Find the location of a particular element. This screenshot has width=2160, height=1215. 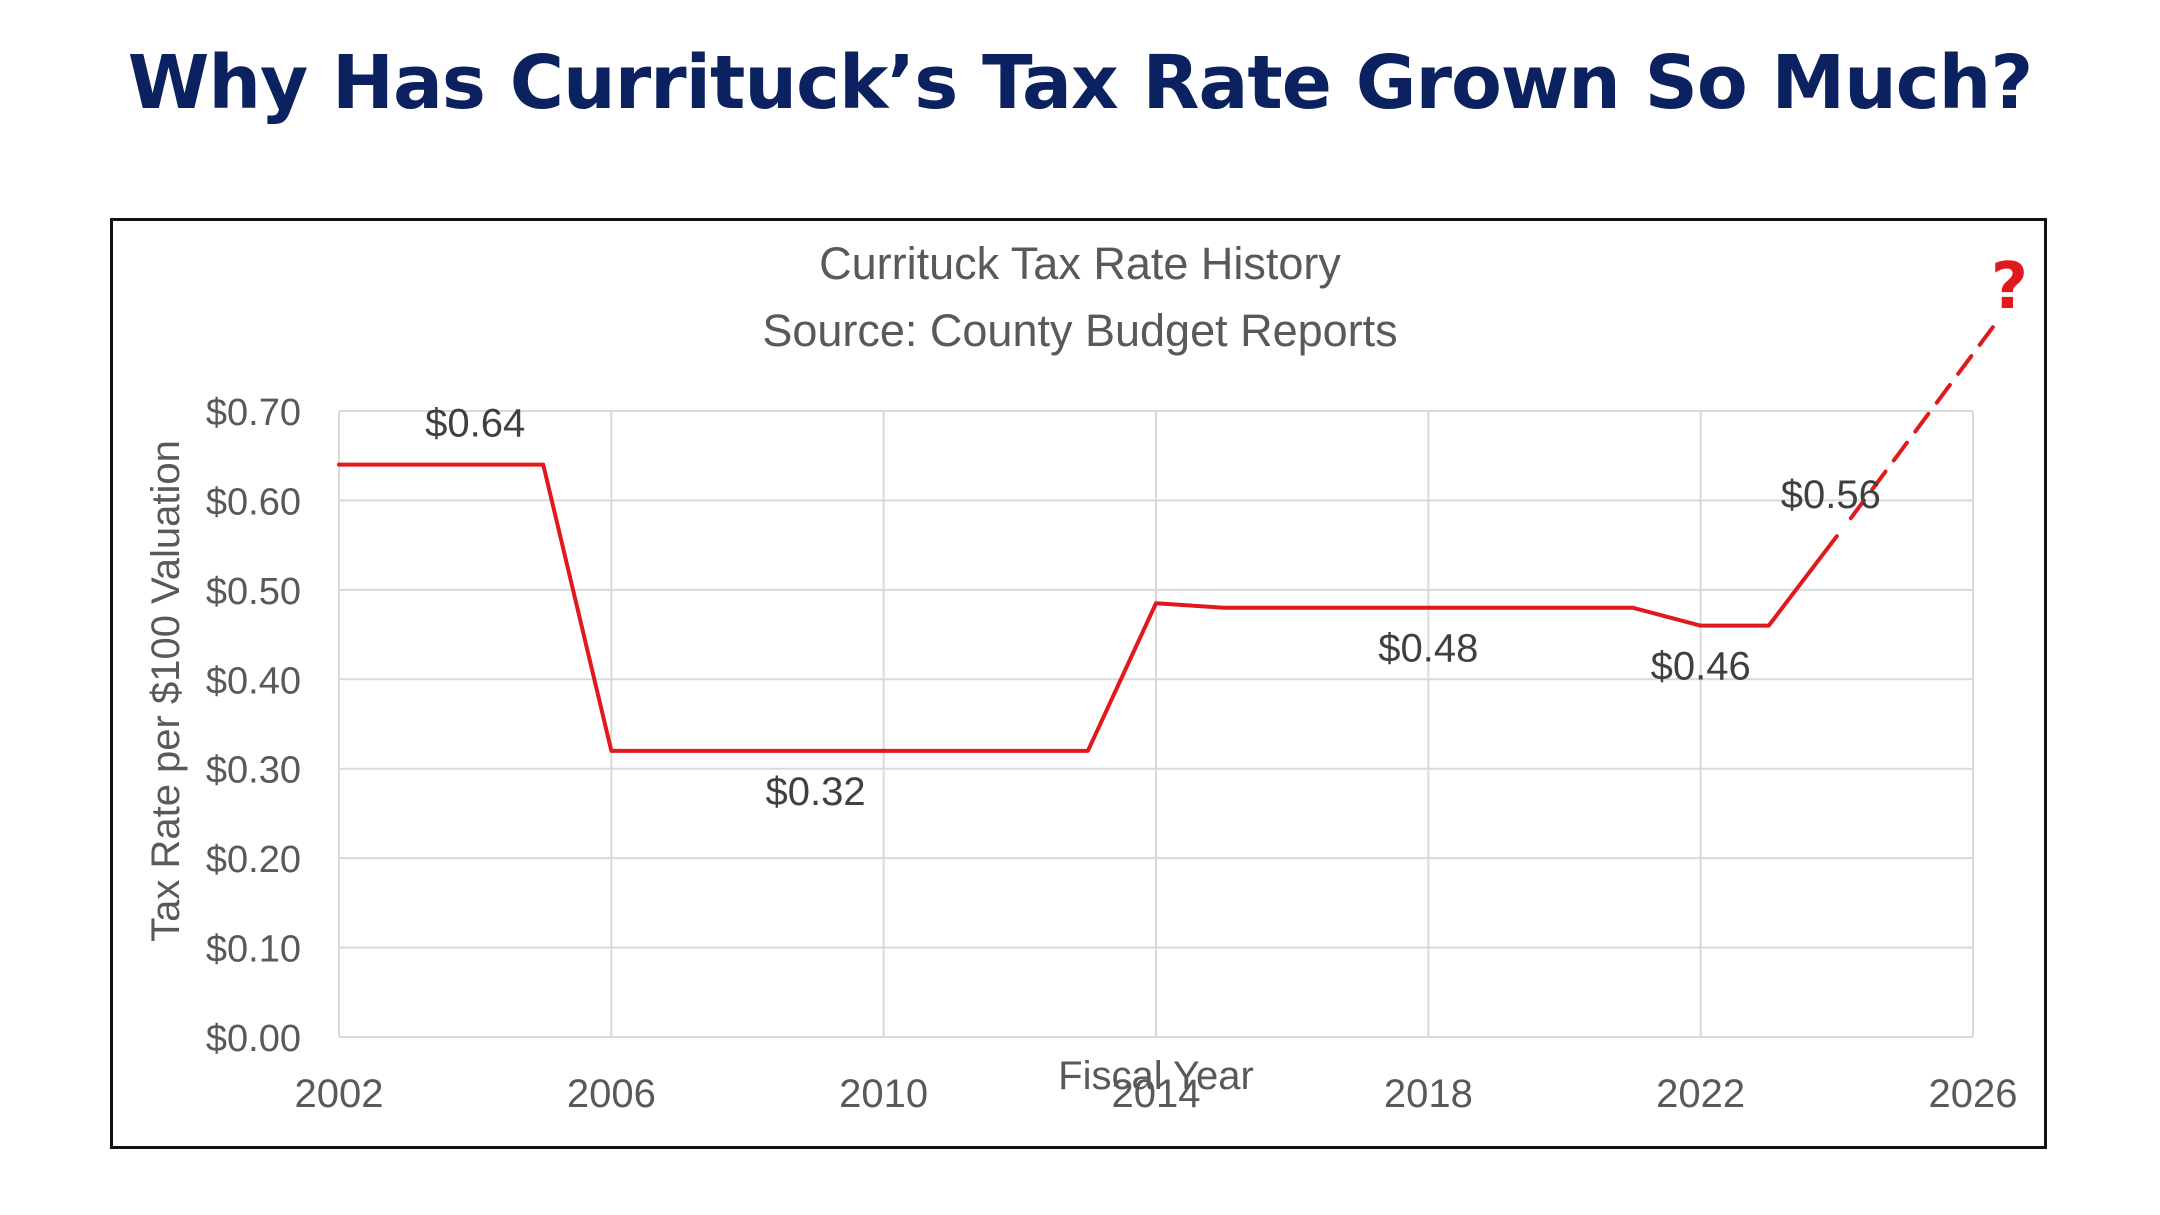

y-tick-label: $0.10 is located at coordinates (253, 950).